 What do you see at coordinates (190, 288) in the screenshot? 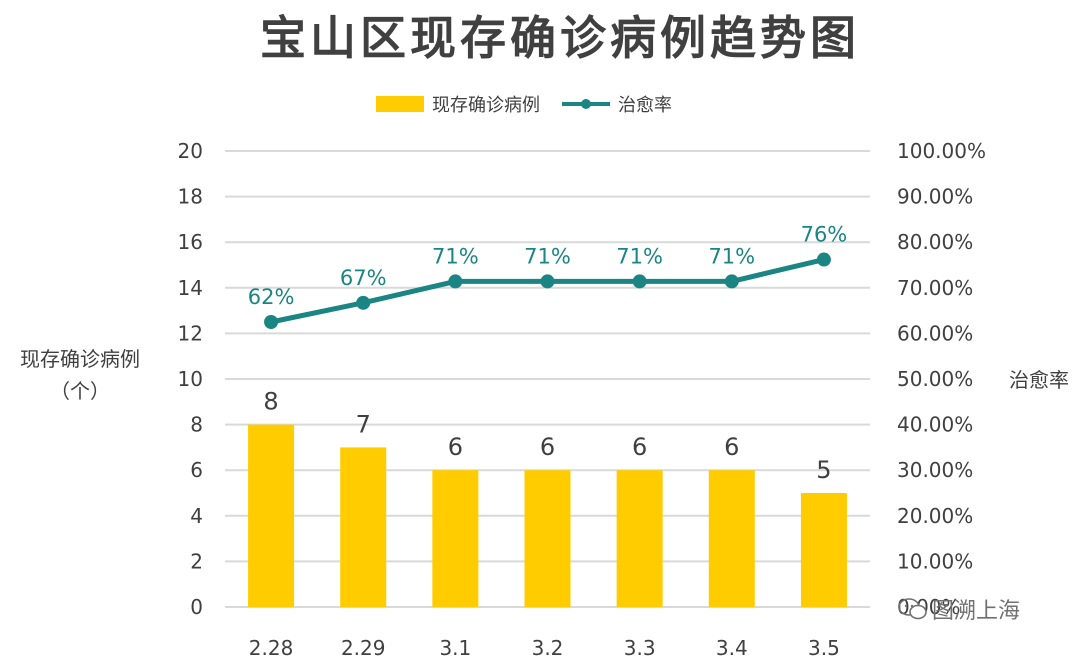
I see `y-tick-left: 14` at bounding box center [190, 288].